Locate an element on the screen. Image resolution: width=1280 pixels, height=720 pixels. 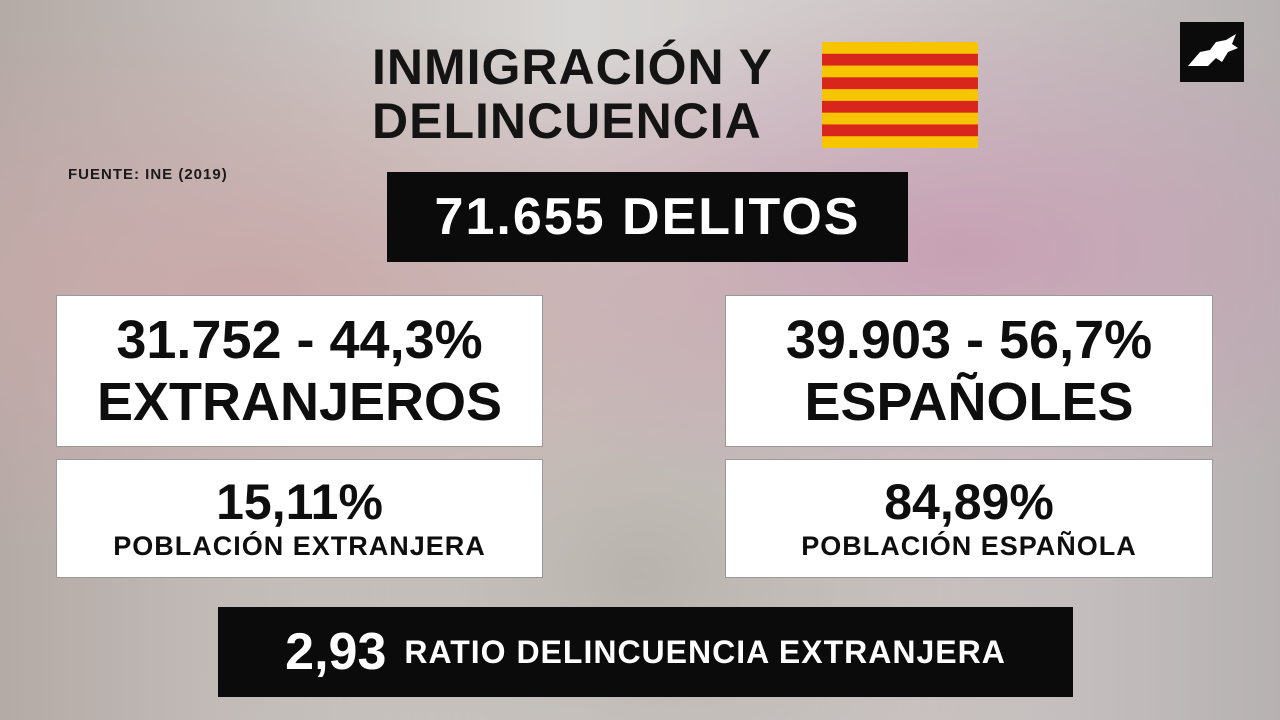
total: 71.655 DELITOS is located at coordinates (647, 217).